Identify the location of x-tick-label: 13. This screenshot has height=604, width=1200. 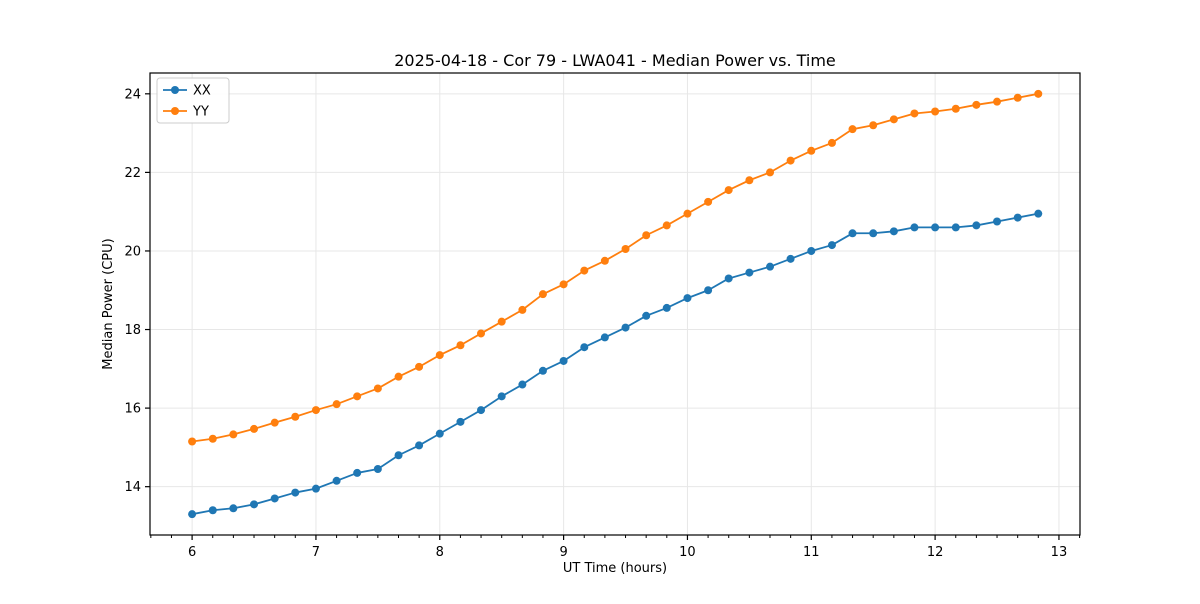
(1059, 552).